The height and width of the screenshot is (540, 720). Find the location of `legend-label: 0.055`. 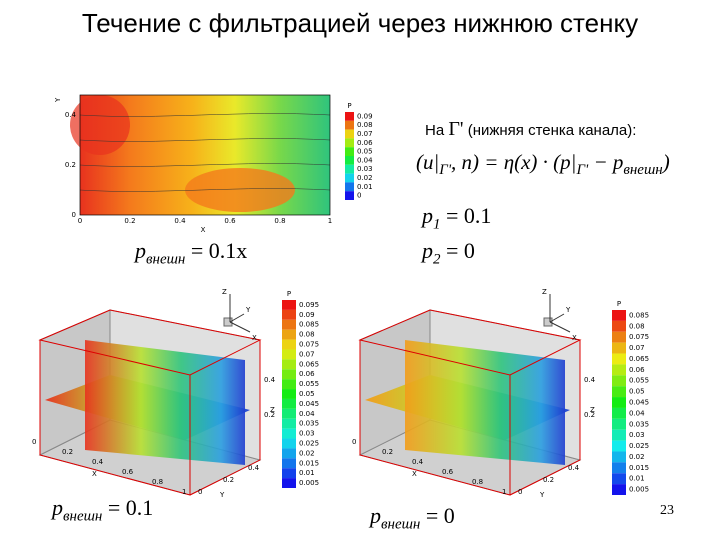

legend-label: 0.055 is located at coordinates (309, 384).